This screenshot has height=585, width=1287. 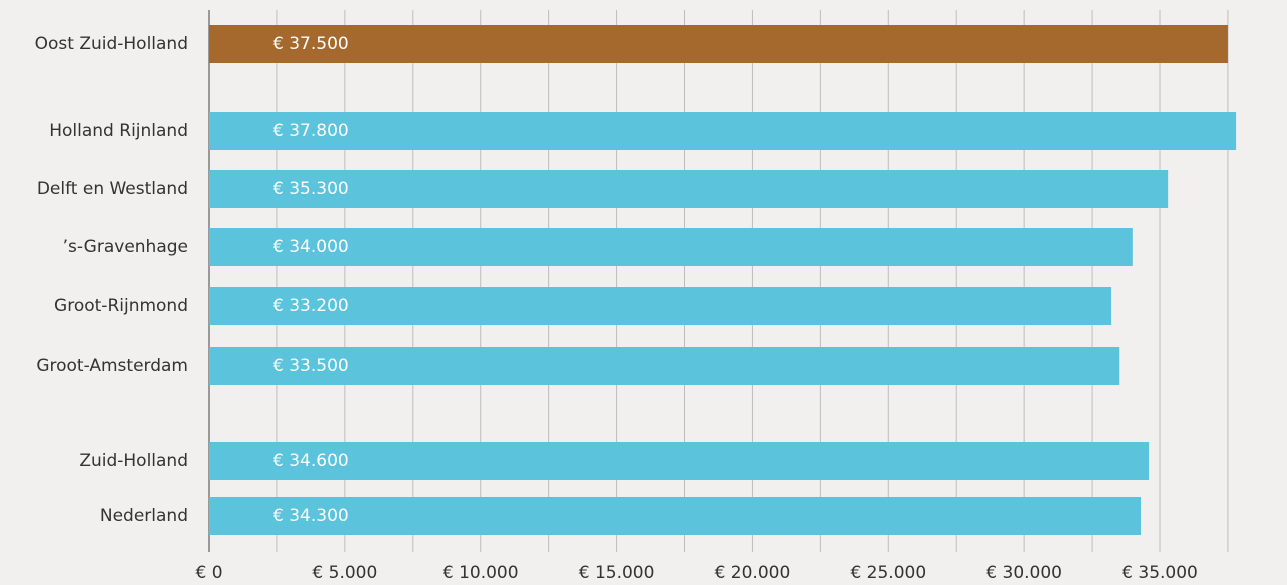 I want to click on x-tick-label: € 0, so click(x=208, y=573).